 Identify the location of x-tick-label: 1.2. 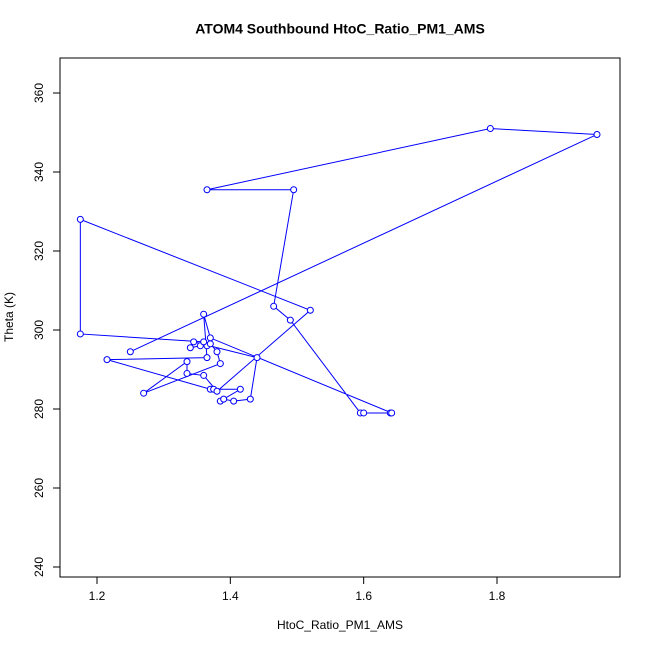
(97, 596).